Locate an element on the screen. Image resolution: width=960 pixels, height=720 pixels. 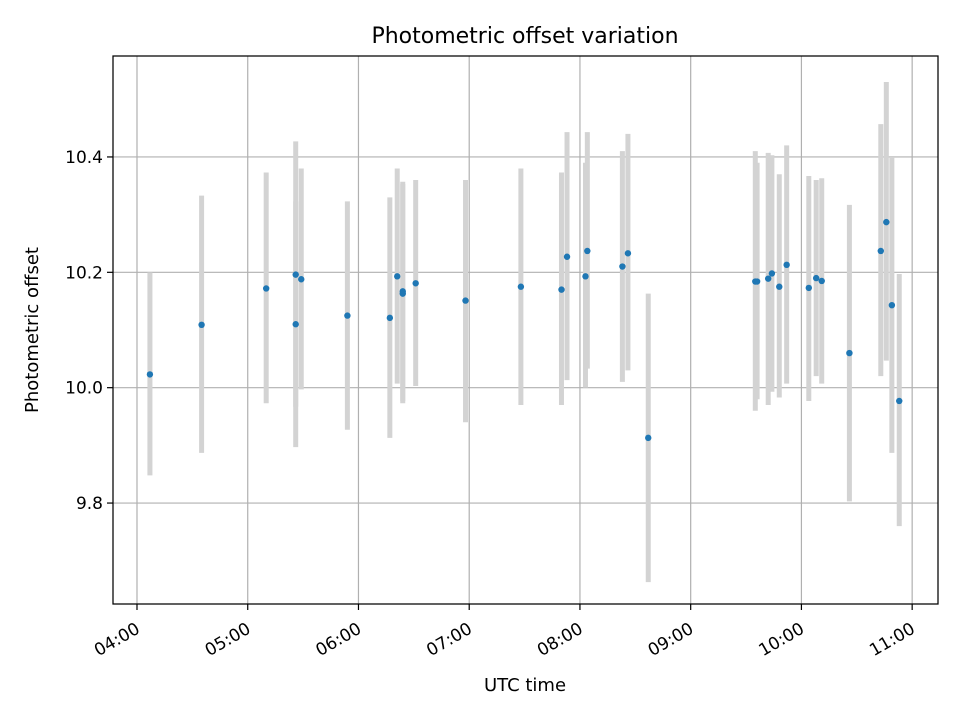
x-axis-label: UTC time is located at coordinates (525, 685).